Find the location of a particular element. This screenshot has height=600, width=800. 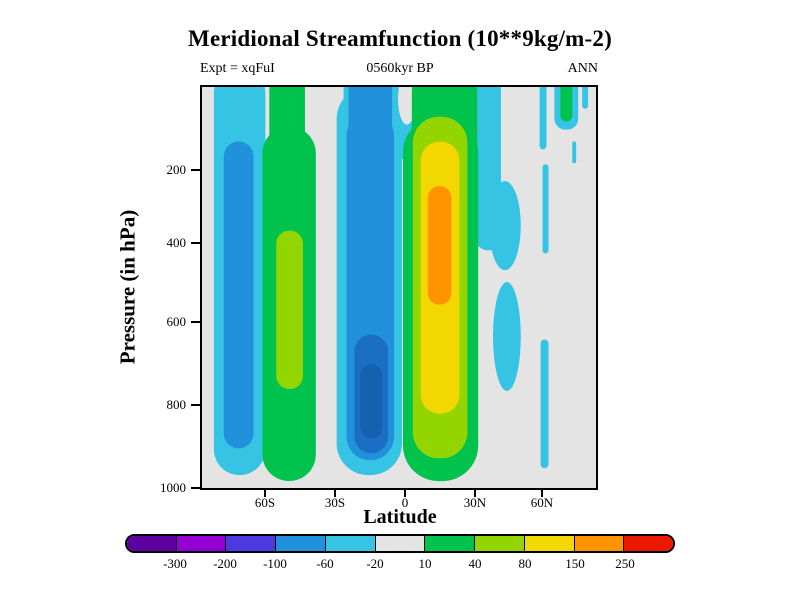

contour-patch-70n-green is located at coordinates (566, 104).